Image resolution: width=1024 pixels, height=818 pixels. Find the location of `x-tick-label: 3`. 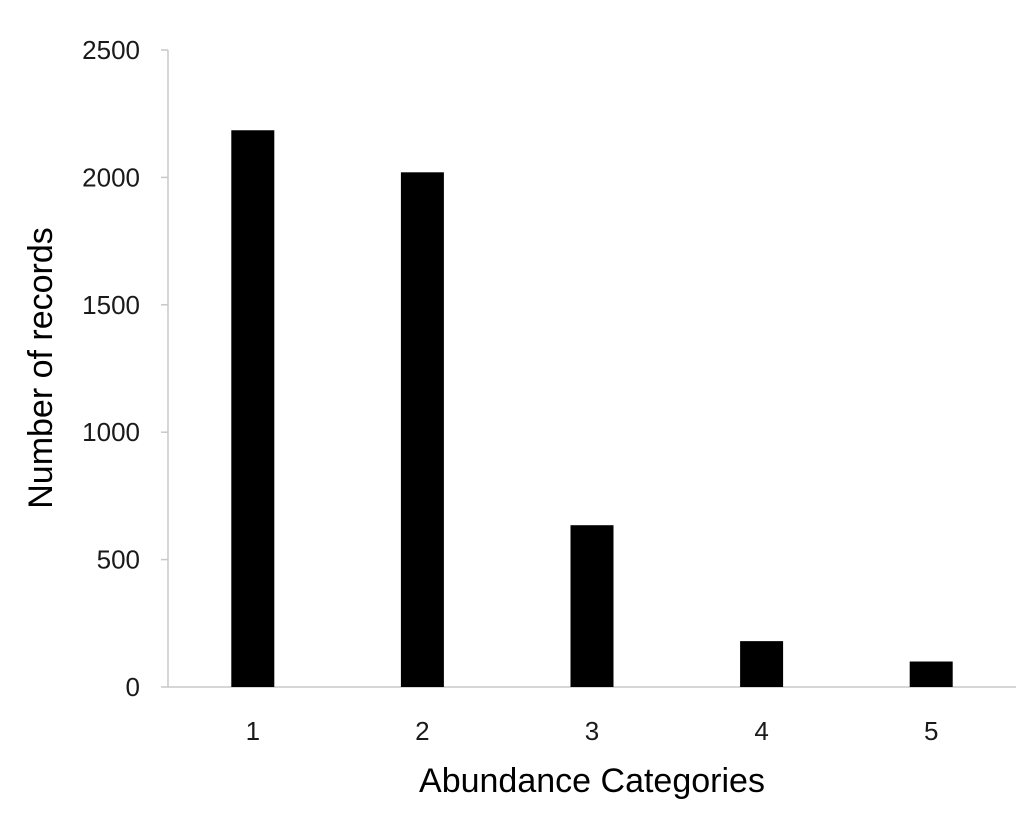

x-tick-label: 3 is located at coordinates (592, 731).